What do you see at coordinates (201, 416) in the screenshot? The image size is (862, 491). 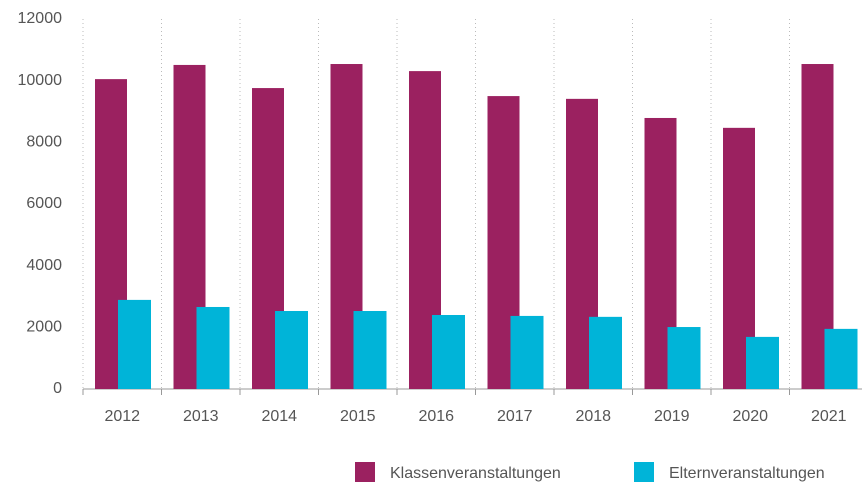 I see `x-tick-label: 2013` at bounding box center [201, 416].